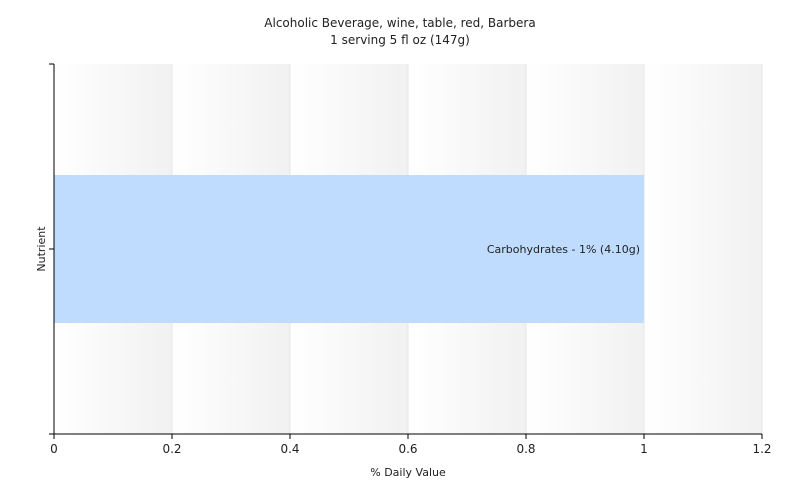 The height and width of the screenshot is (500, 800). Describe the element at coordinates (703, 249) in the screenshot. I see `plot-band` at that location.